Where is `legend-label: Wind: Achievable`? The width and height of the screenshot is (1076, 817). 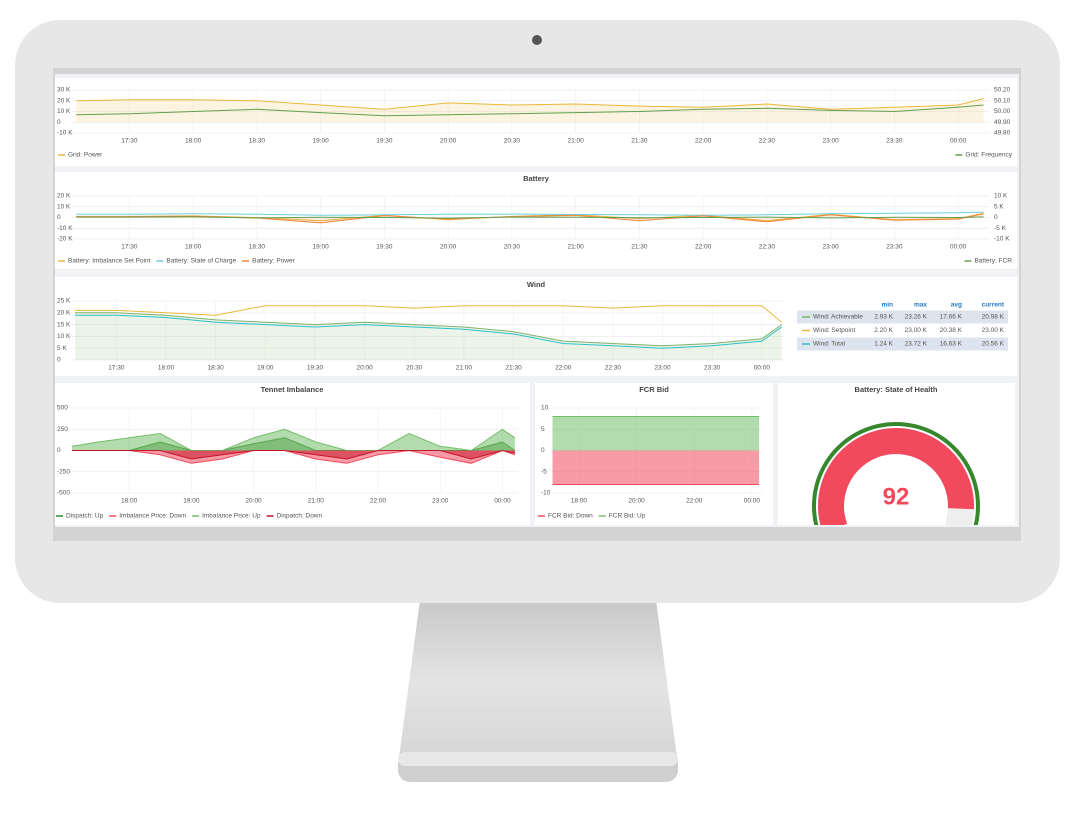
legend-label: Wind: Achievable is located at coordinates (838, 317).